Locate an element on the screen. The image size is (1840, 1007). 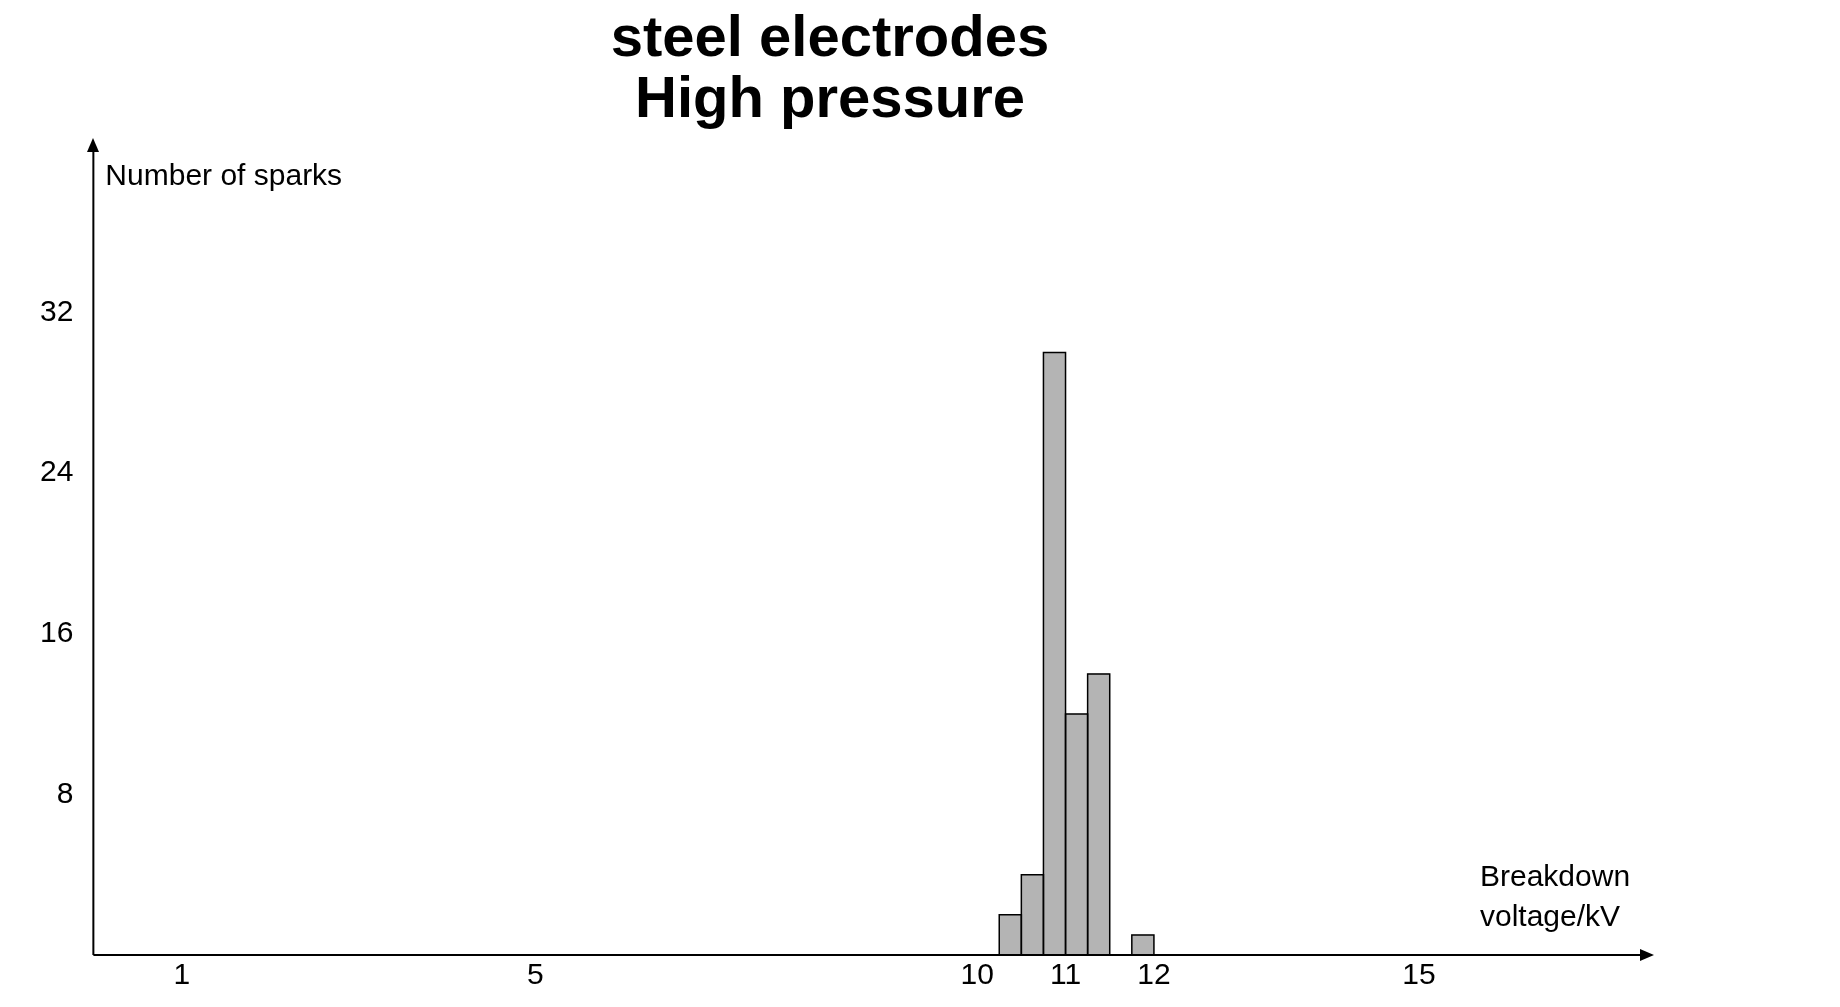
x-tick-label: 15 is located at coordinates (1419, 974).